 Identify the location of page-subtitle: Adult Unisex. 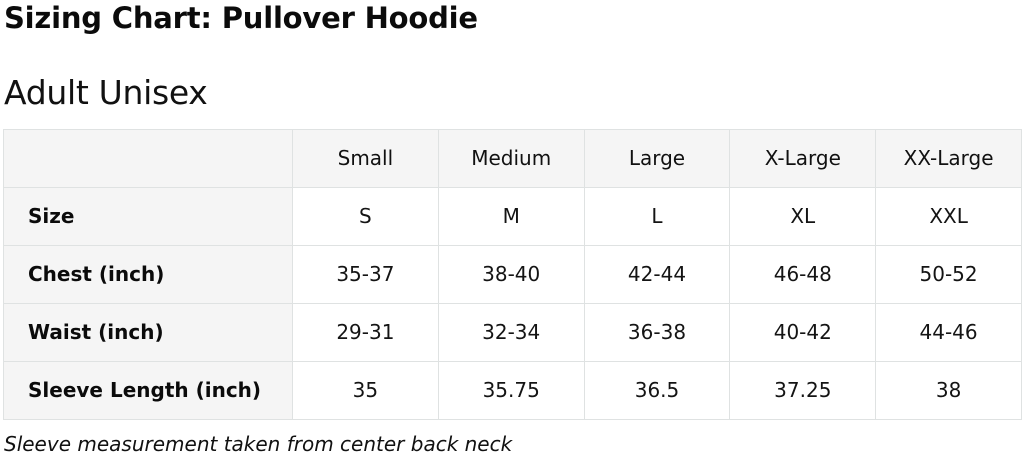
(106, 92).